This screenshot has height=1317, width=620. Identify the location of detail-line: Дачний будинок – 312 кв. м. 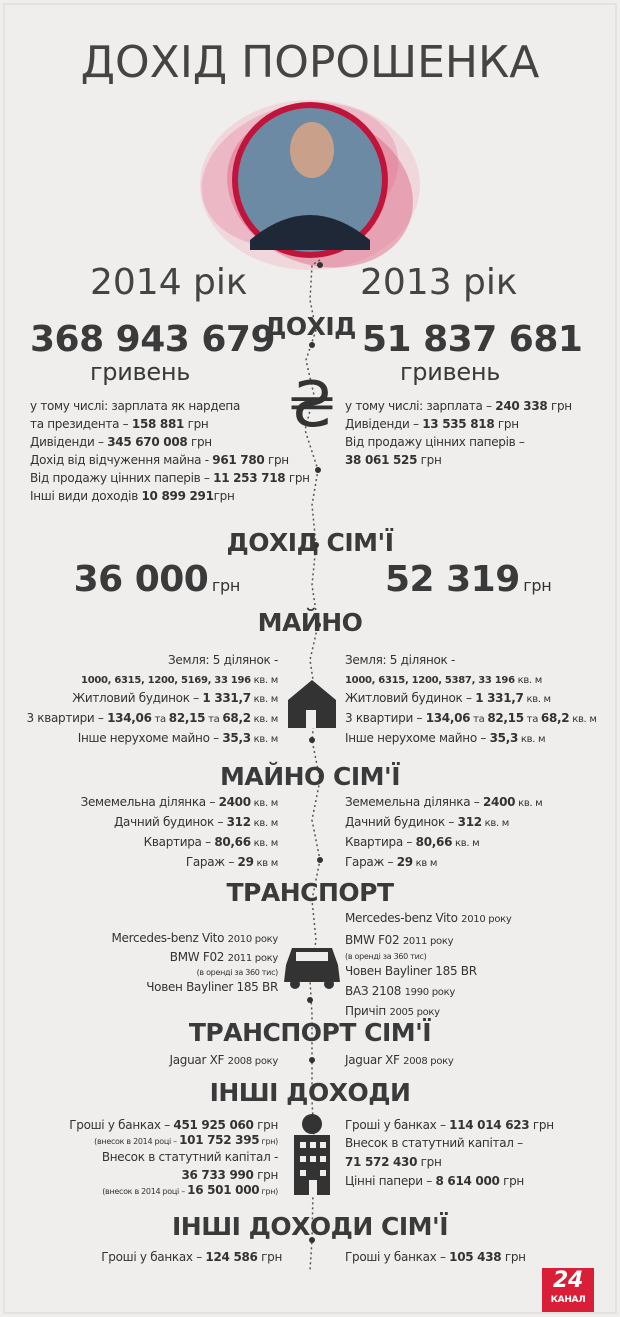
(427, 823).